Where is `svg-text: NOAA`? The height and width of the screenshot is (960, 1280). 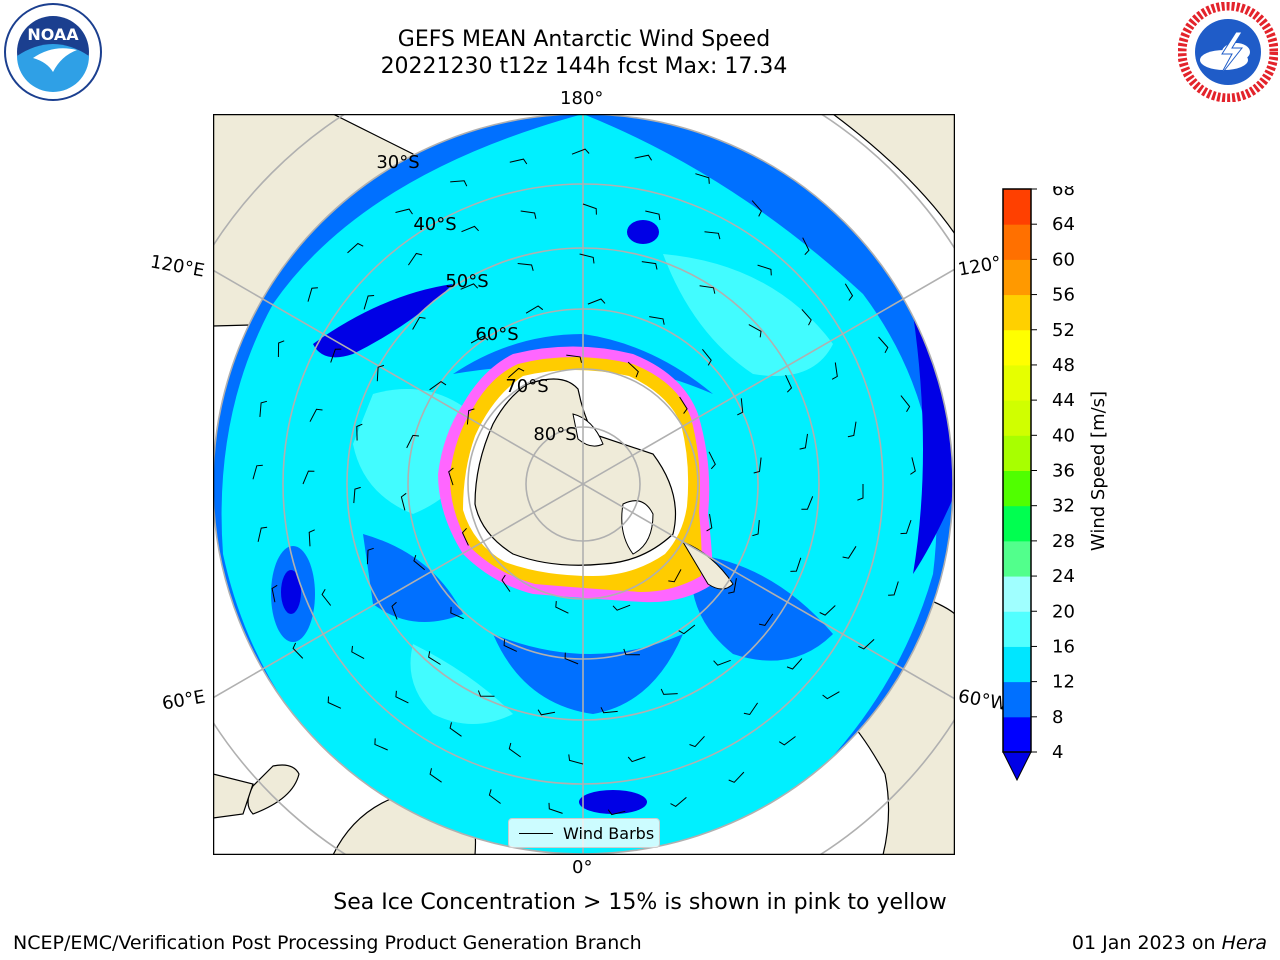 svg-text: NOAA is located at coordinates (53, 34).